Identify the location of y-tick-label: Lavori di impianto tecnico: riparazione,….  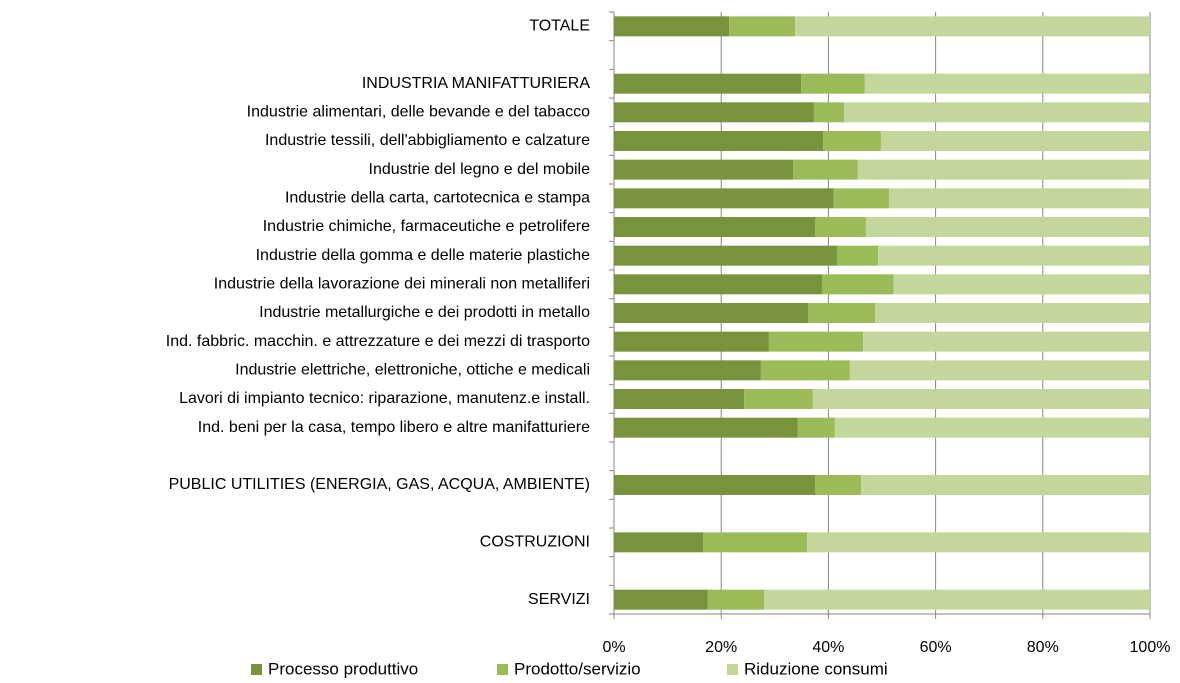
(384, 398).